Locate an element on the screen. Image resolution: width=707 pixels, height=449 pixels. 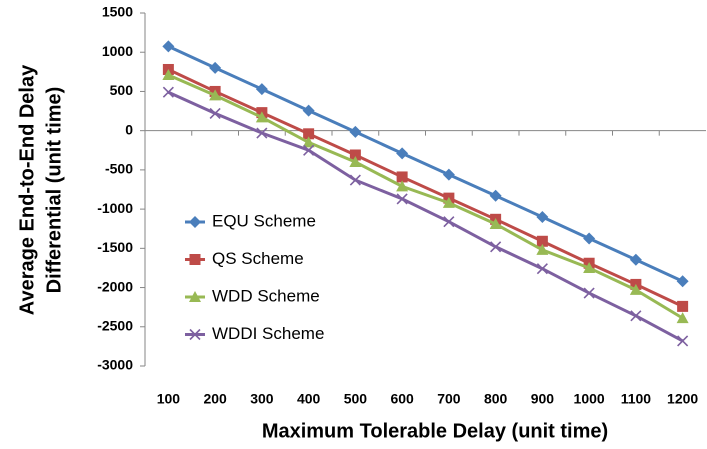
x-tick-label: 200 is located at coordinates (215, 399).